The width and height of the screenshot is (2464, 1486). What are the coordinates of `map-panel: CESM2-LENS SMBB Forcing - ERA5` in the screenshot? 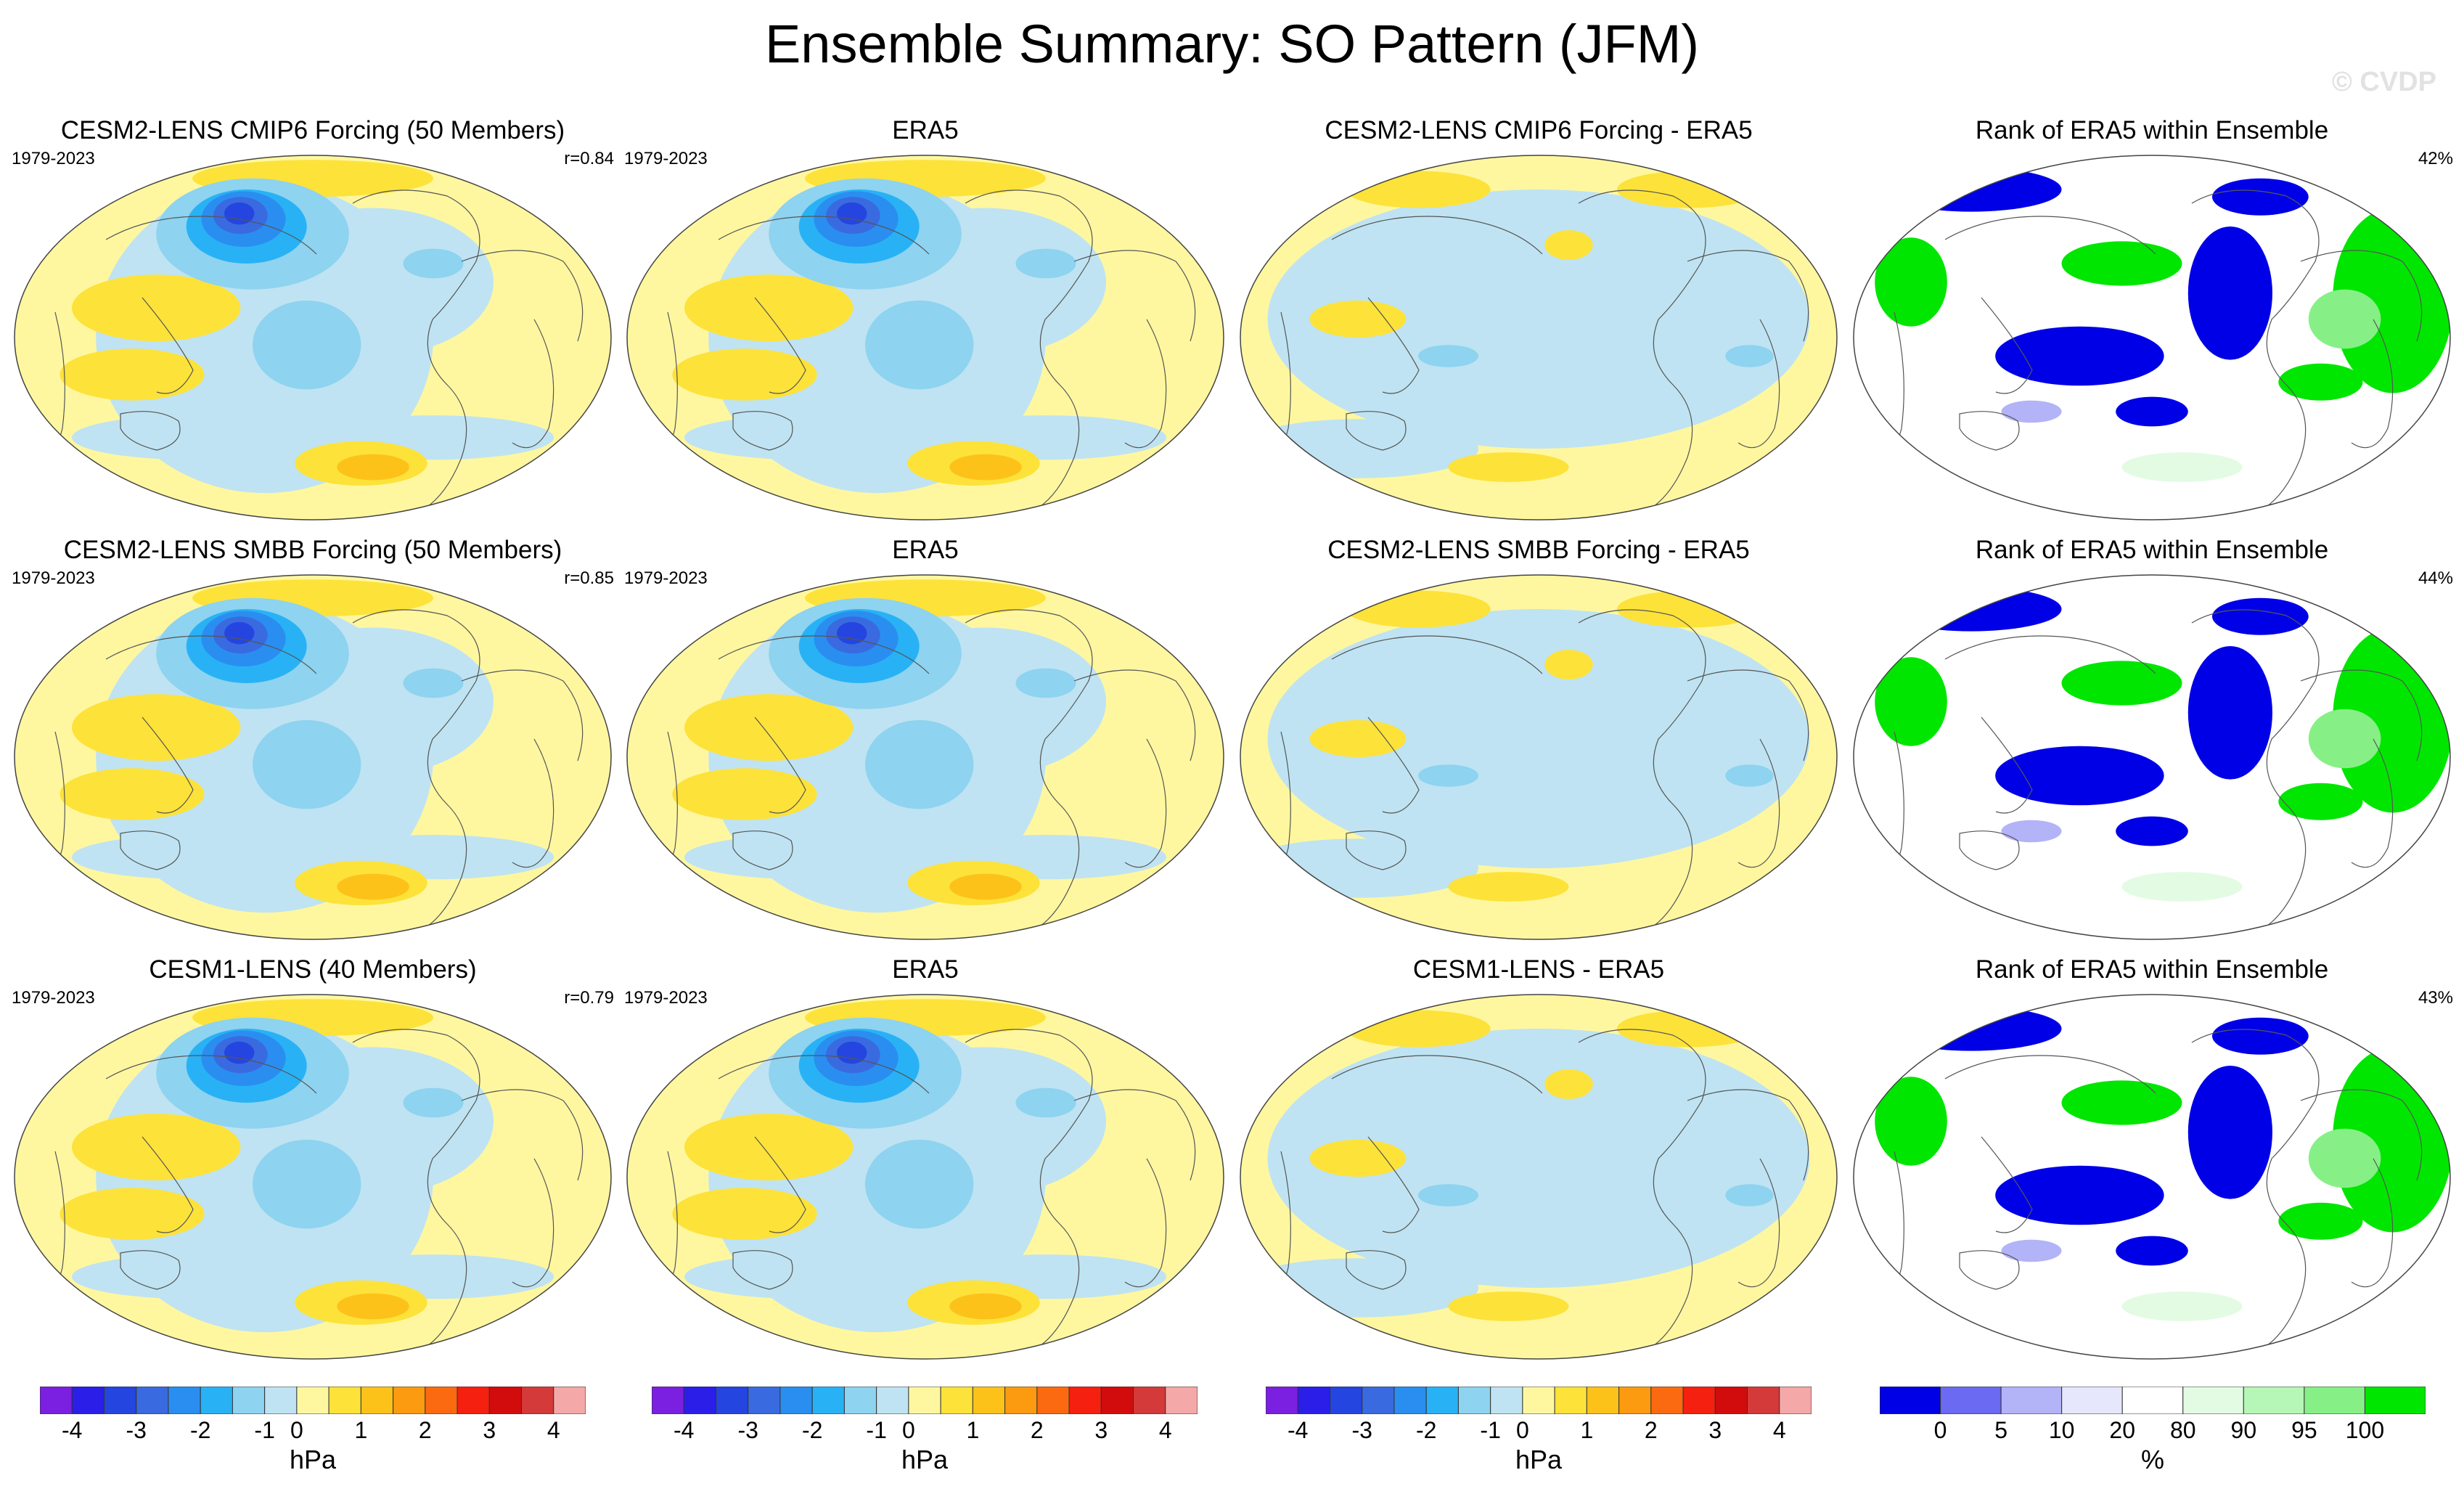 It's located at (1539, 741).